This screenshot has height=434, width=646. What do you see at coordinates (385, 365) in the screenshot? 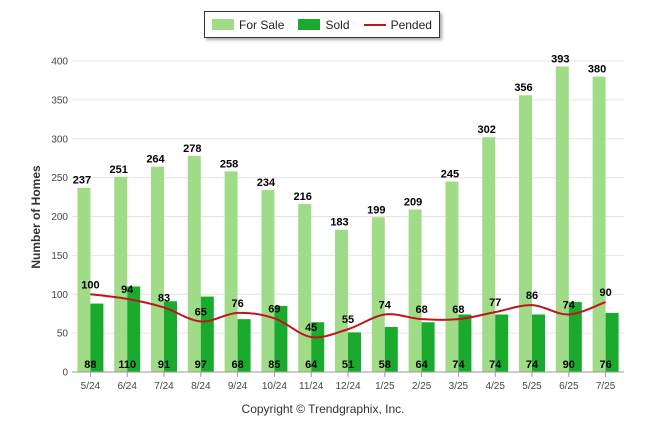
I see `label-sold: 58` at bounding box center [385, 365].